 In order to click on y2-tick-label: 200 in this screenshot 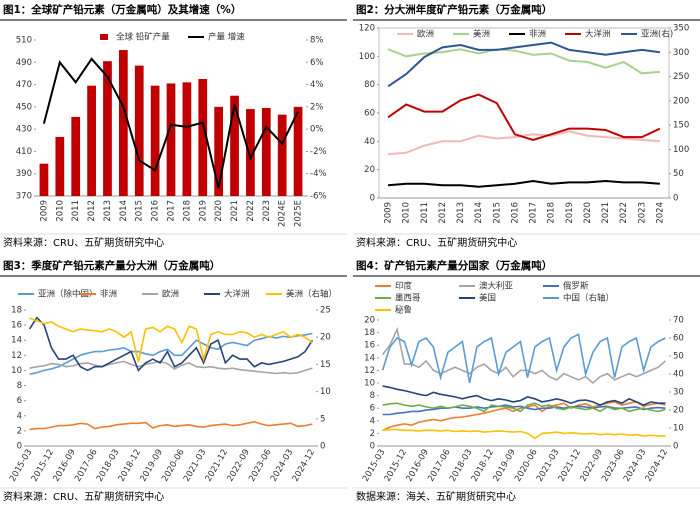, I will do `click(681, 101)`.